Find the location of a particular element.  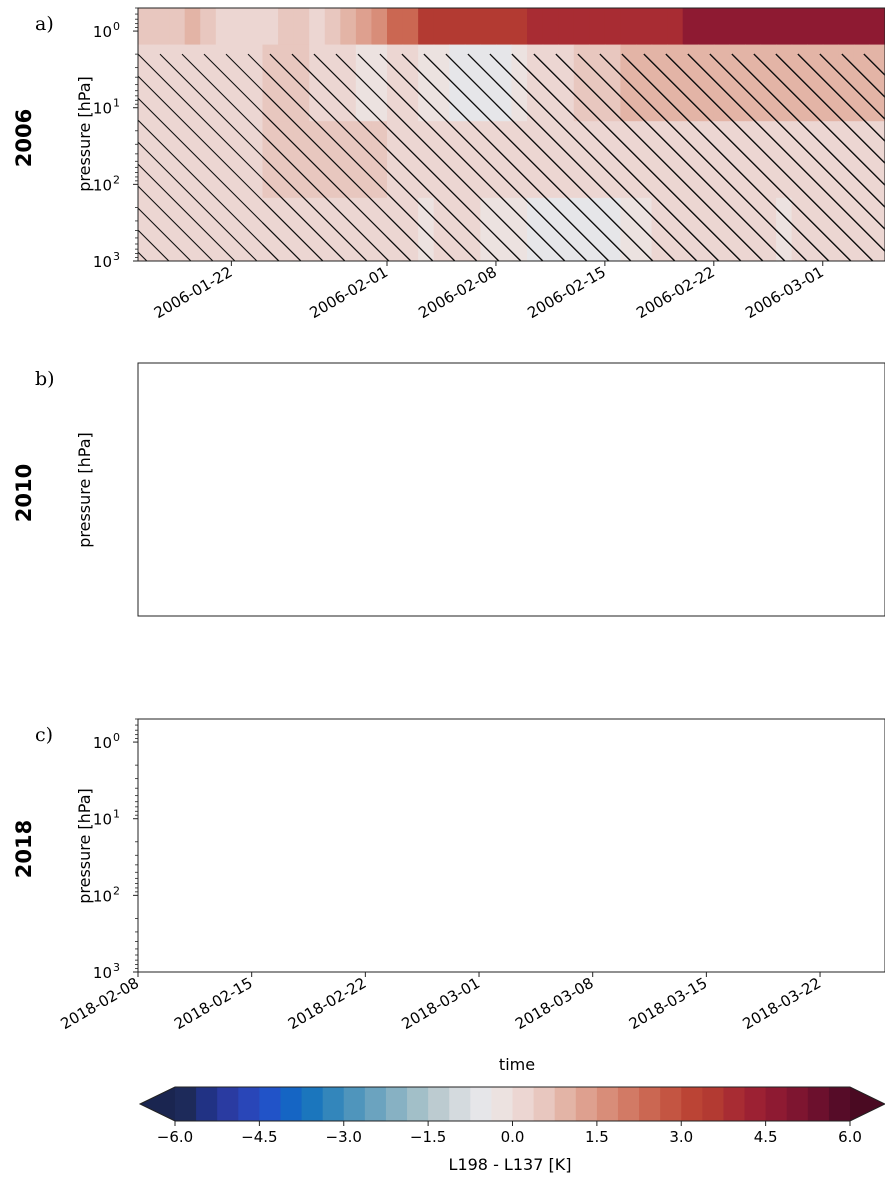

x-tick-label: 2018-03-01 is located at coordinates (441, 1003).